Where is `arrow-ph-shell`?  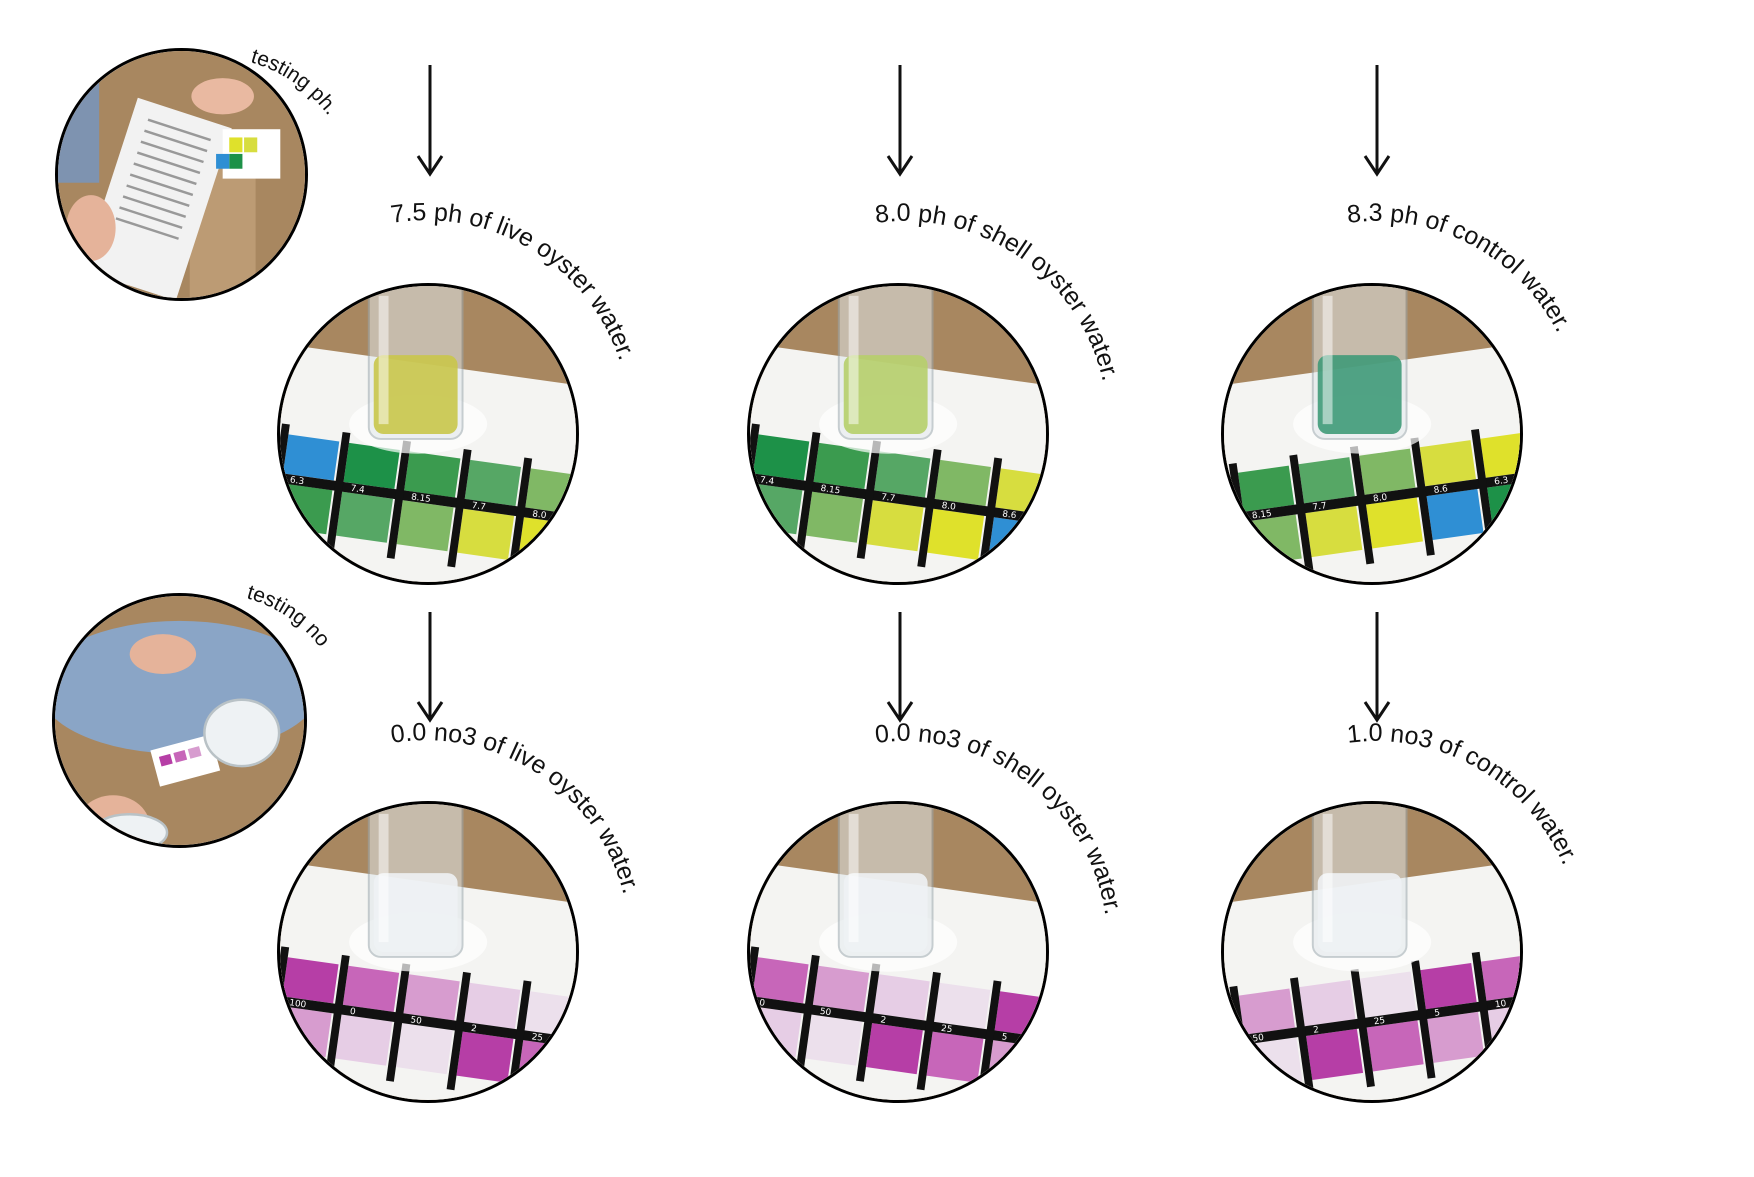
arrow-ph-shell is located at coordinates (900, 121).